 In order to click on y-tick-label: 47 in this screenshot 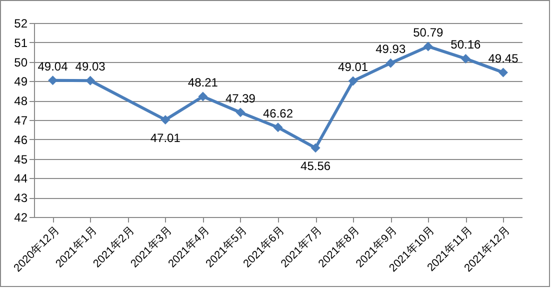, I will do `click(21, 121)`.